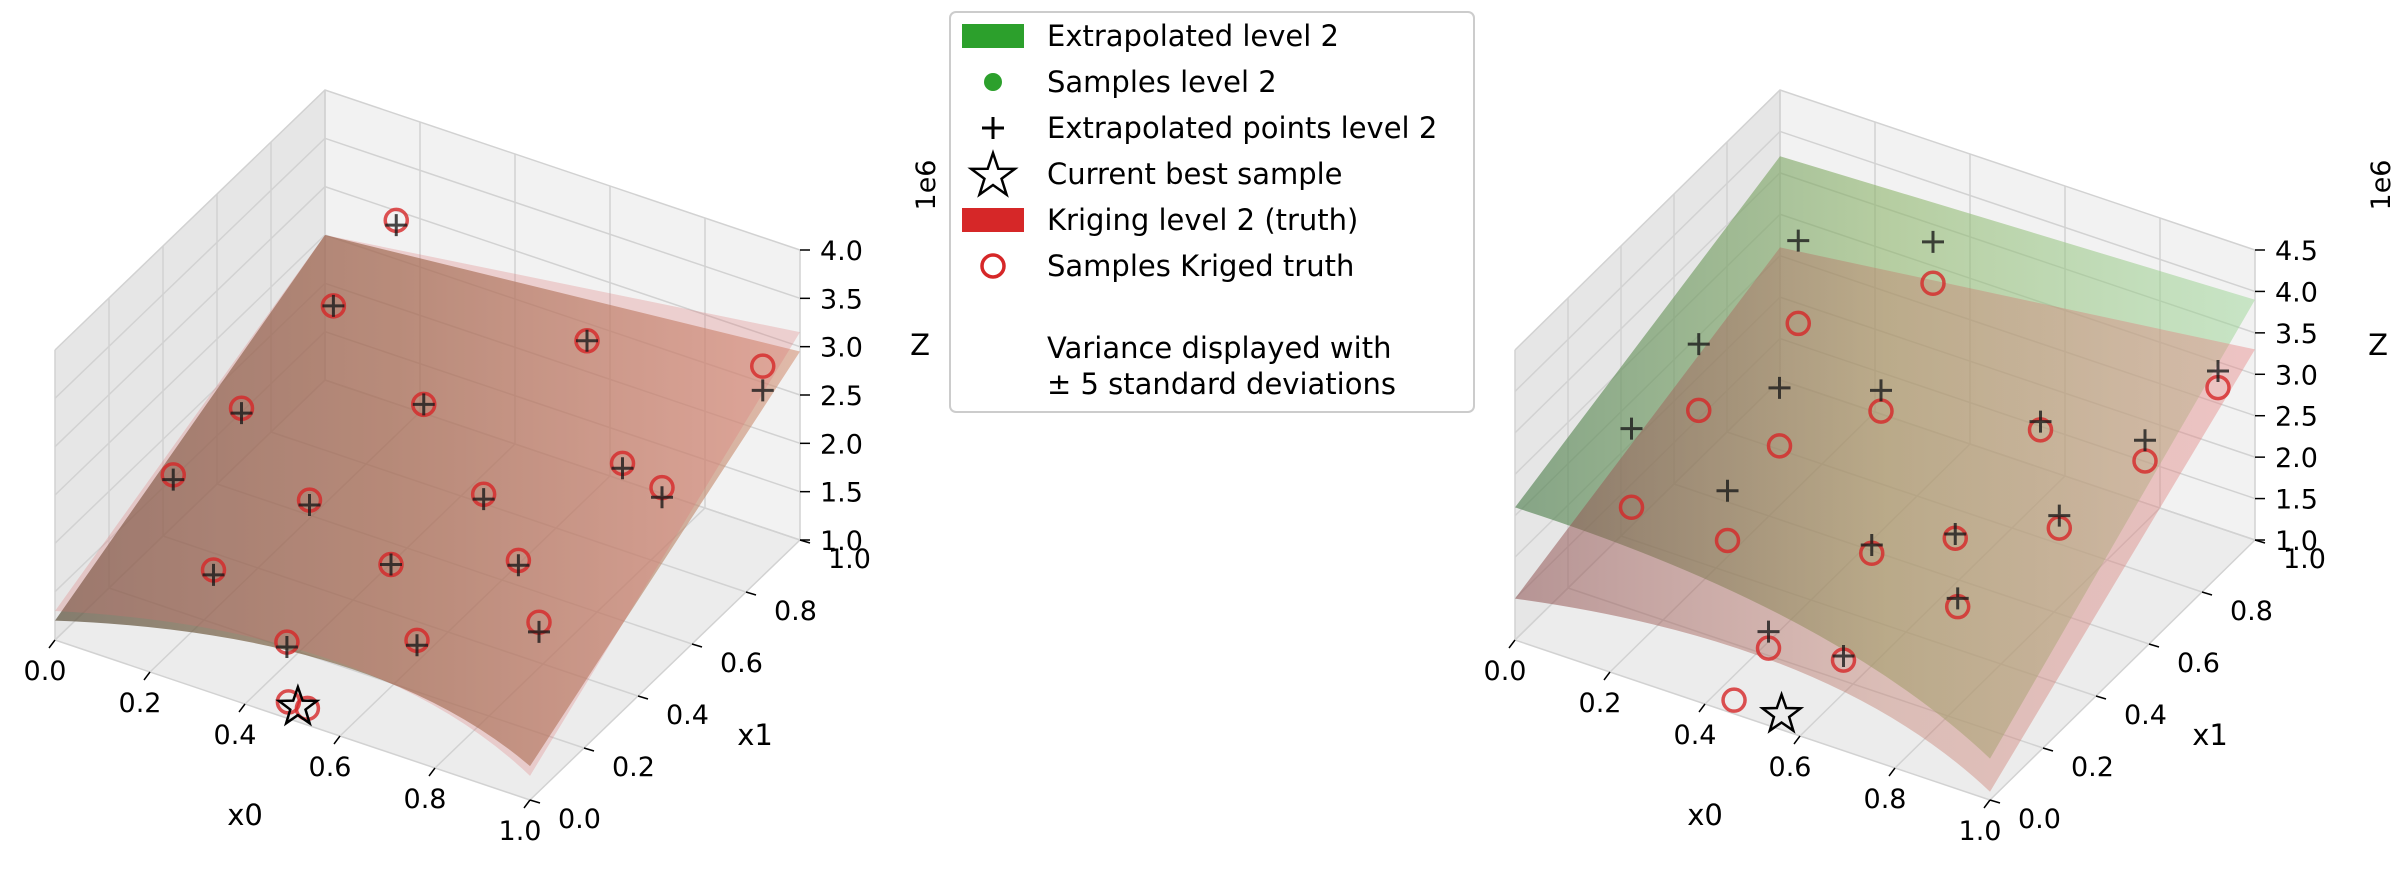 The width and height of the screenshot is (2400, 870). I want to click on legend-label: Samples level 2, so click(1162, 82).